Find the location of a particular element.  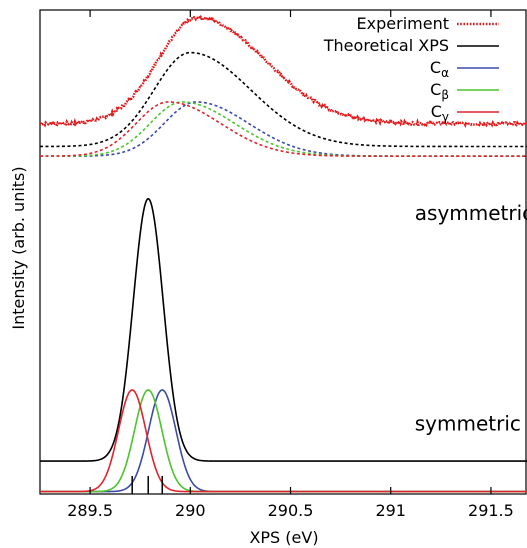

legend-label-3: Cβ is located at coordinates (439, 91).